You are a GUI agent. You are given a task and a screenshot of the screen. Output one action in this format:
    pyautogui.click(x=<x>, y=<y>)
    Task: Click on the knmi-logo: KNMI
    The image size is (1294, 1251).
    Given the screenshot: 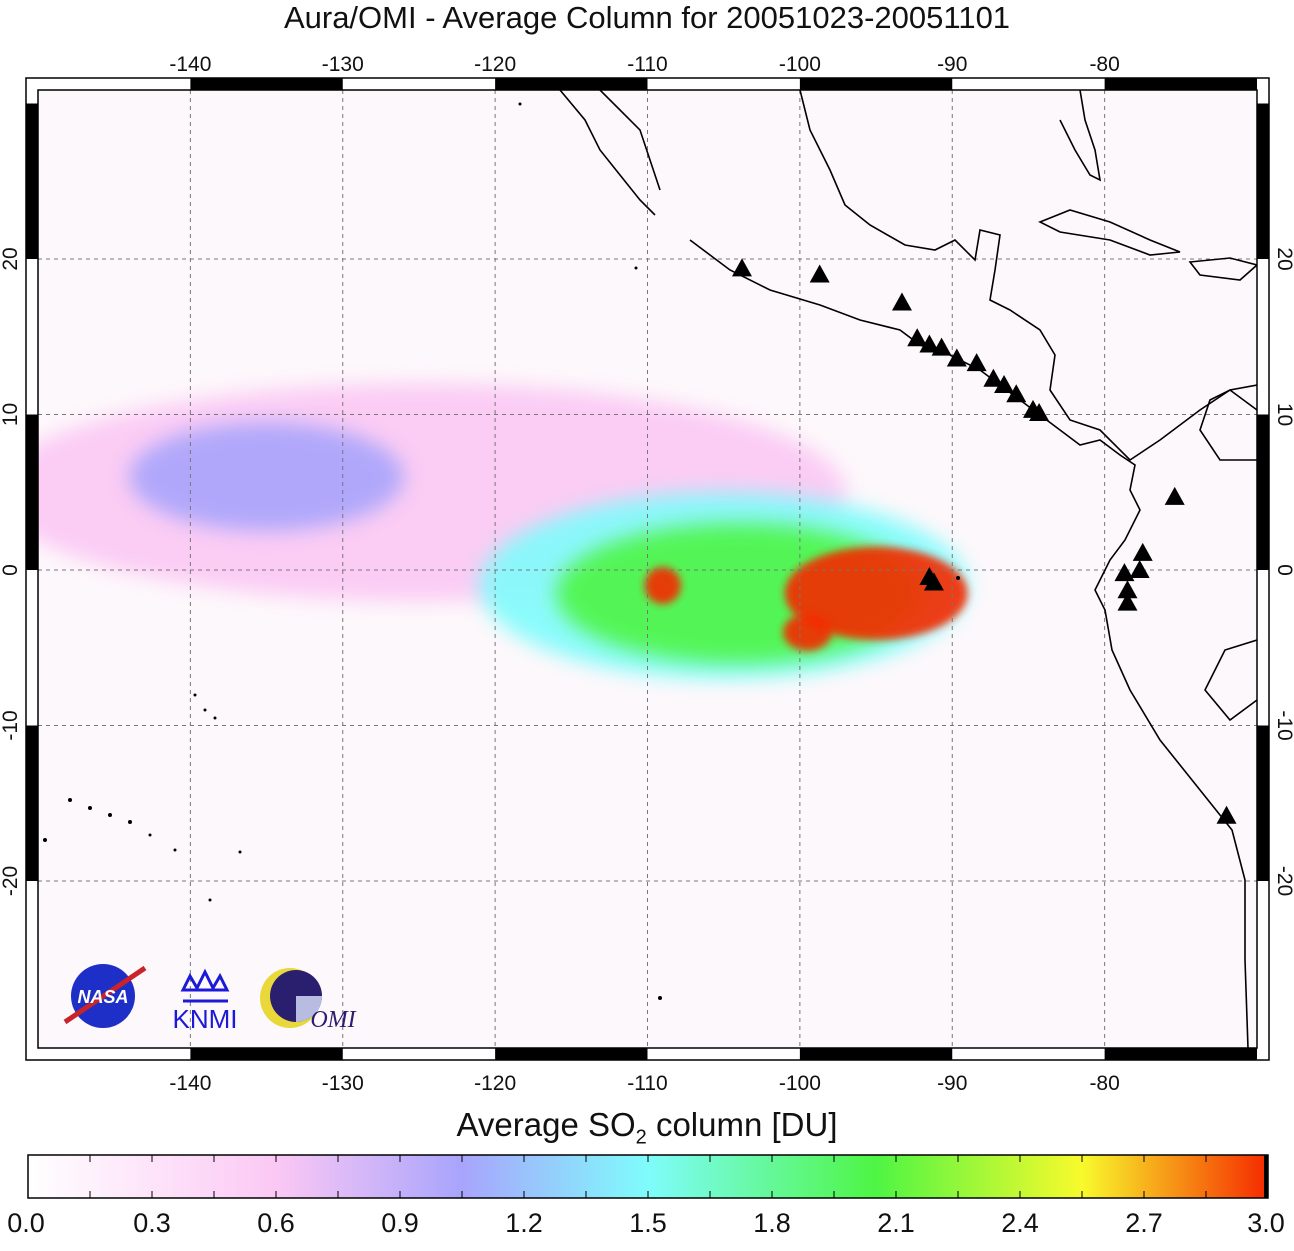 What is the action you would take?
    pyautogui.click(x=205, y=1001)
    